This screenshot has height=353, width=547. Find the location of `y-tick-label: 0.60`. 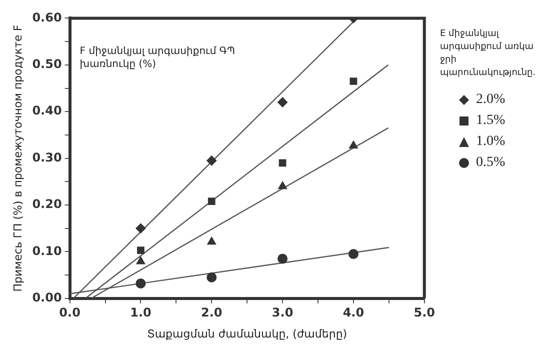

y-tick-label: 0.60 is located at coordinates (47, 17).